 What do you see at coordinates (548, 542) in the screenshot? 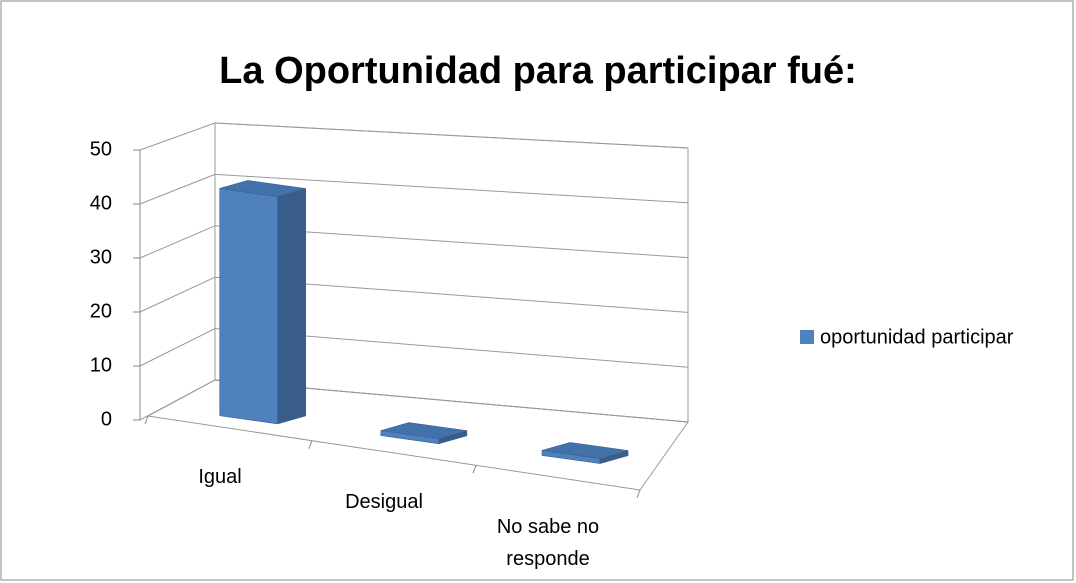
I see `x-tick-label: No sabe no responde` at bounding box center [548, 542].